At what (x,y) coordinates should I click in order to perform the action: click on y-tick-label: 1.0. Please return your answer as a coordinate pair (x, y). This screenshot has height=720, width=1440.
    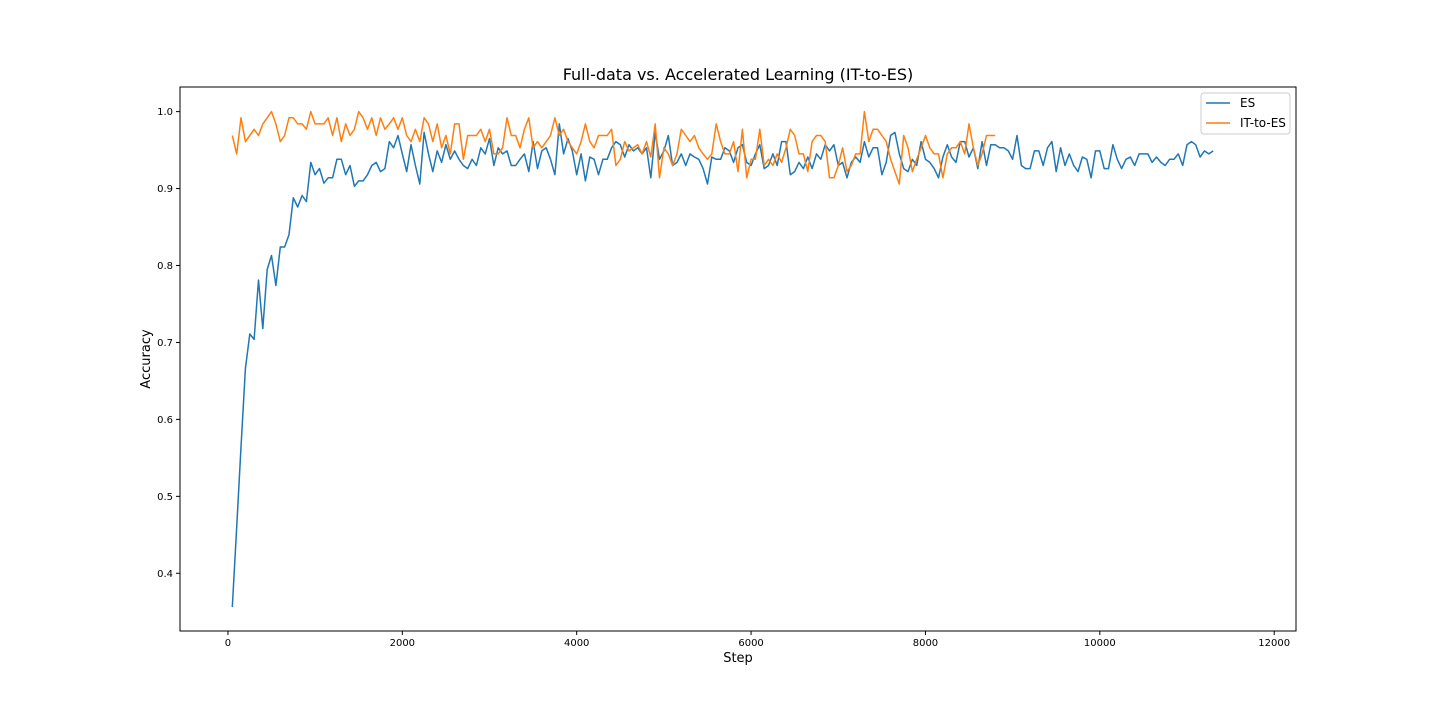
    Looking at the image, I should click on (165, 112).